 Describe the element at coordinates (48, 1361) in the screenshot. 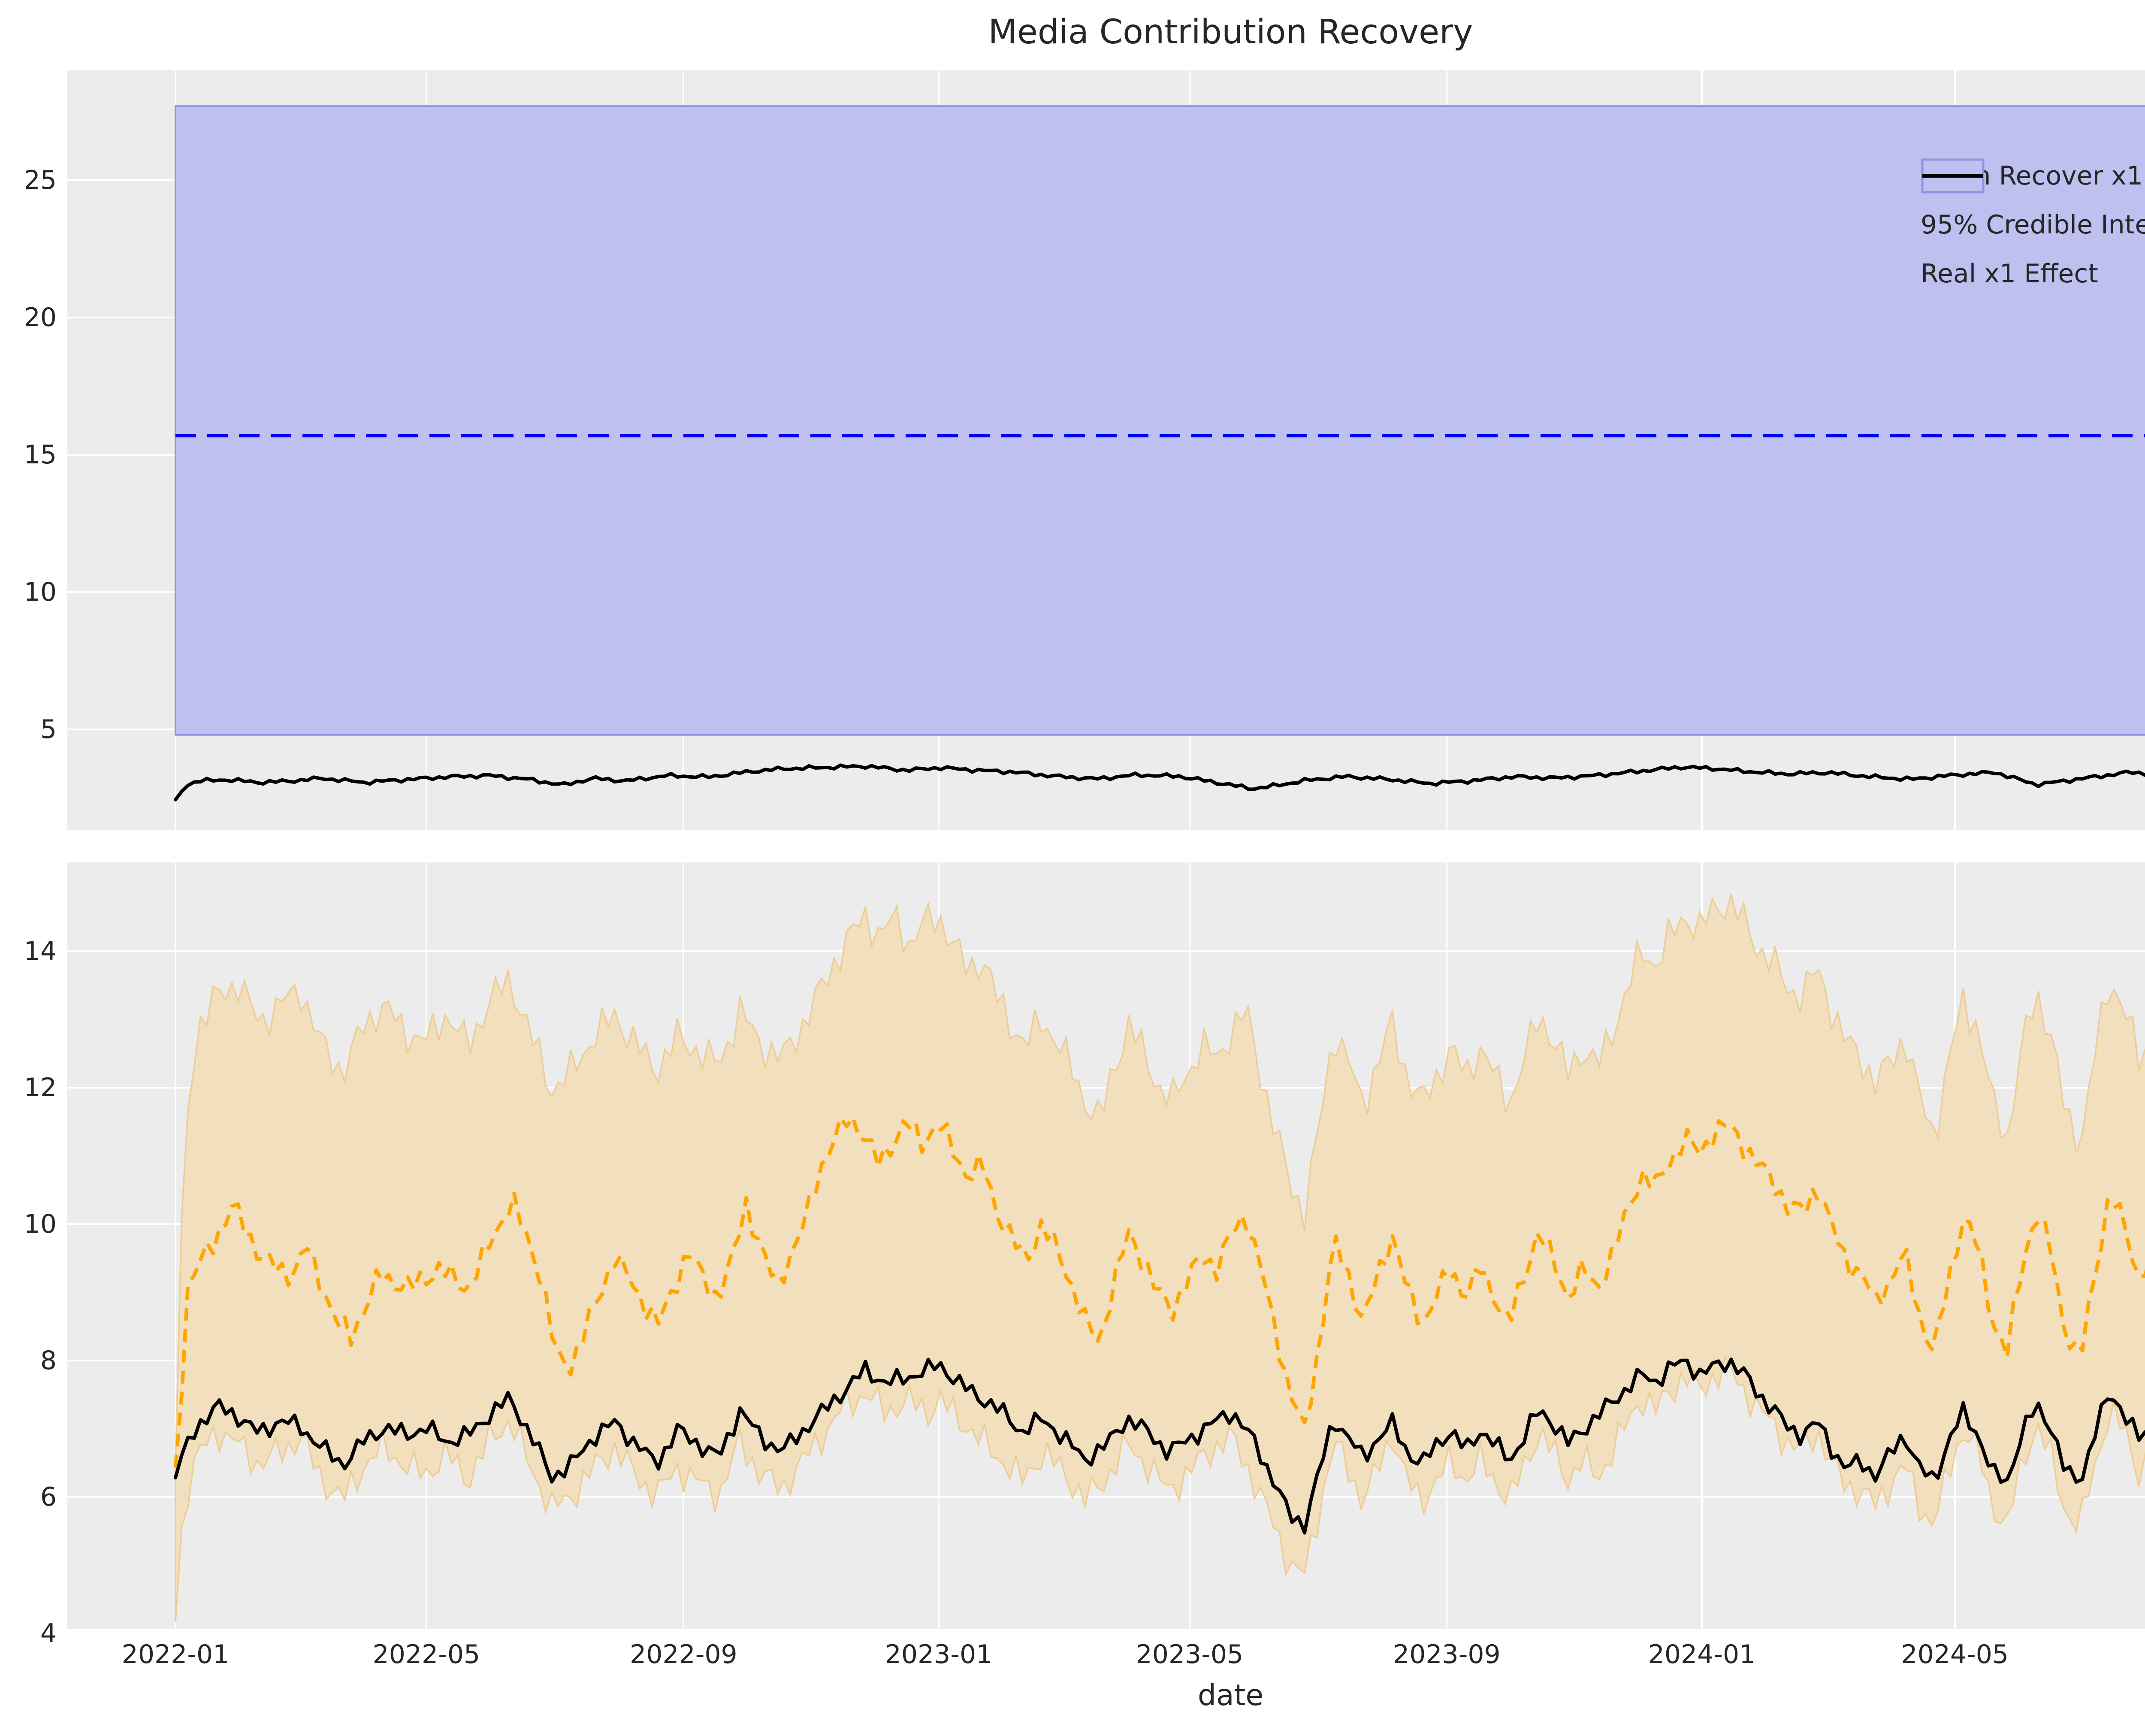

I see `y-tick-label: 8` at that location.